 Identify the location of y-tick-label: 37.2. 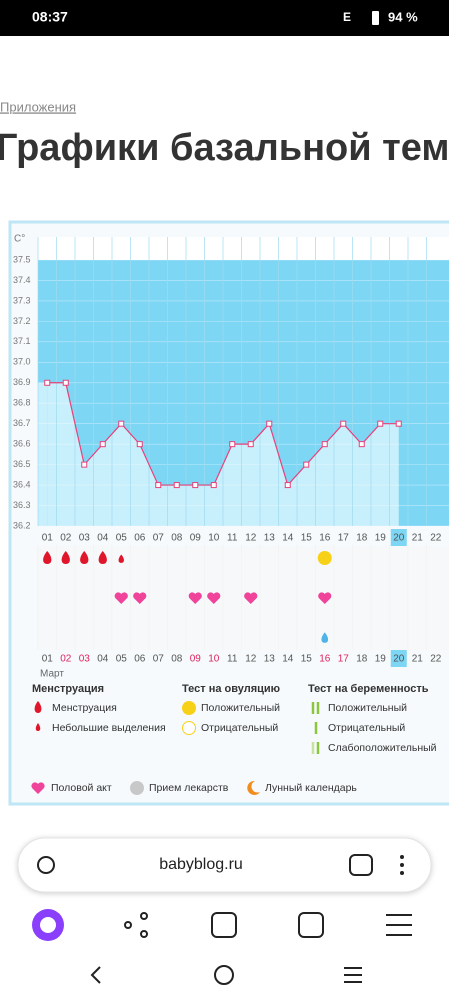
(22, 321).